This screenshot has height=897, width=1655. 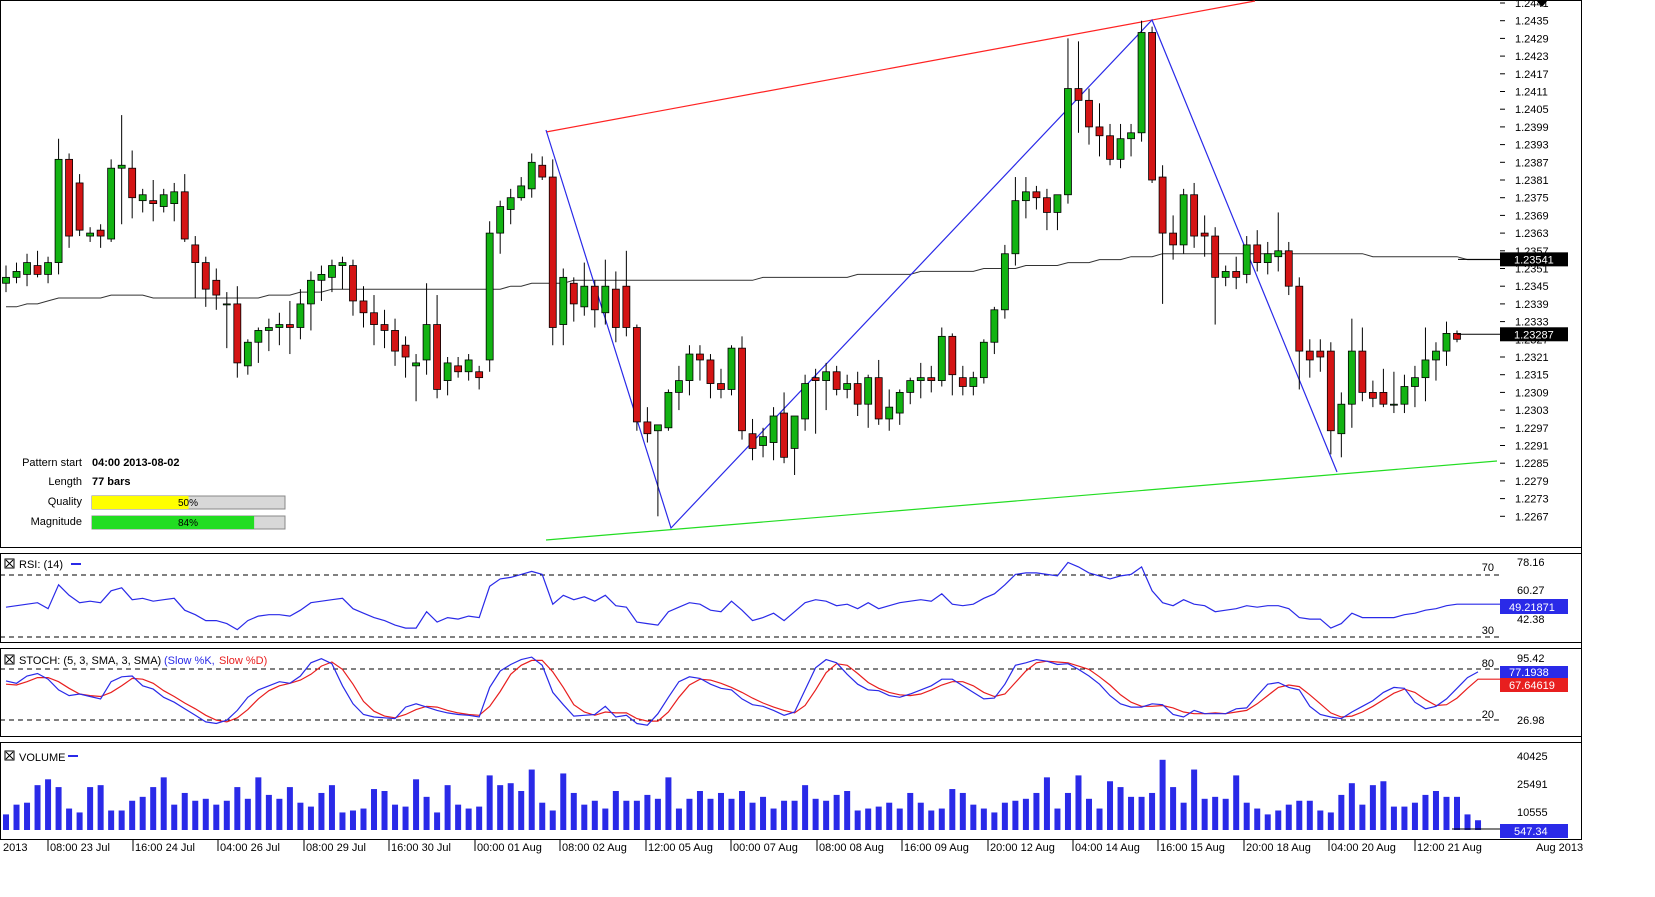 I want to click on stoch-level-20-label: 20, so click(x=1488, y=715).